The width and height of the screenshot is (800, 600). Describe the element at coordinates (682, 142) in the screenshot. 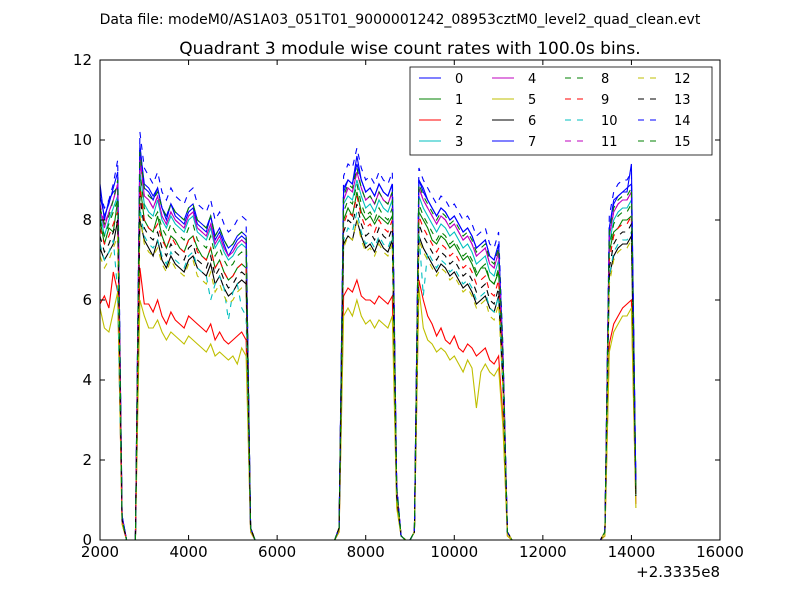

I see `legend-label-15: 15` at that location.